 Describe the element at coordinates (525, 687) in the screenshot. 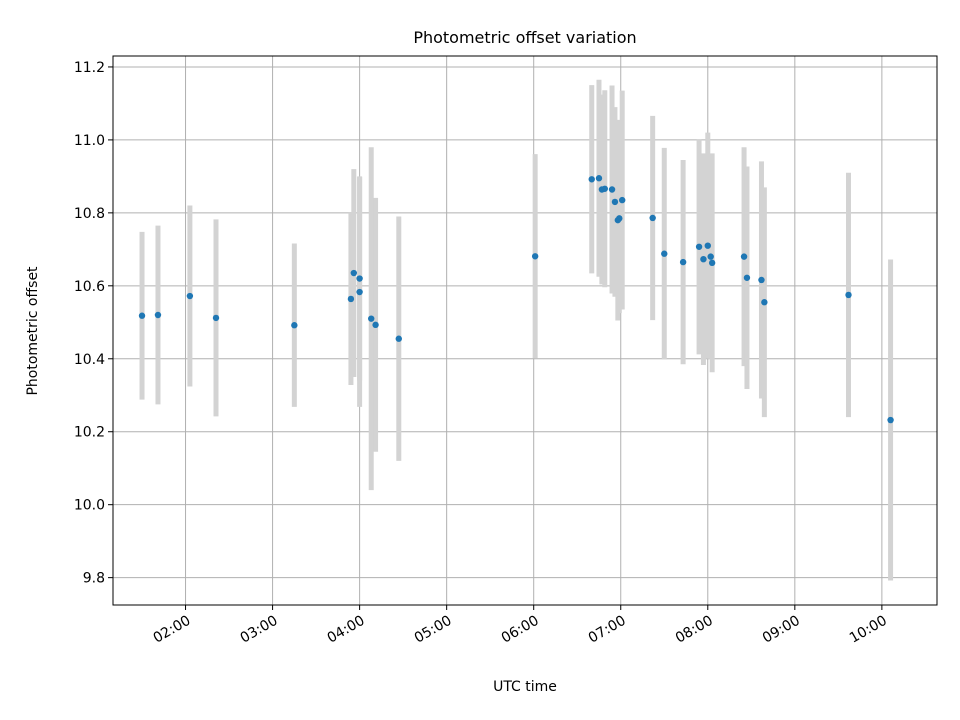

I see `x-axis-label: UTC time` at that location.